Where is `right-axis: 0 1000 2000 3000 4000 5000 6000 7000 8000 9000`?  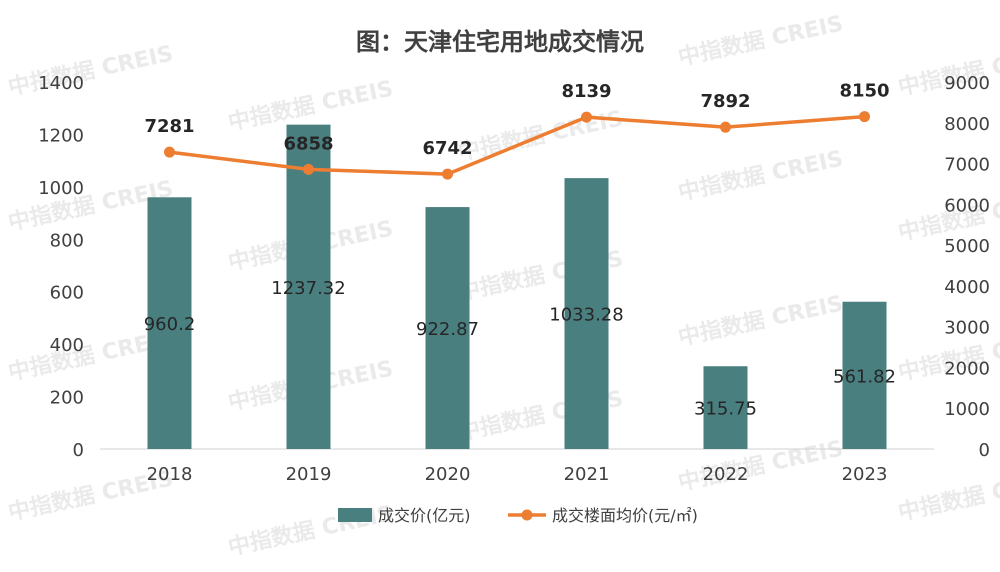
right-axis: 0 1000 2000 3000 4000 5000 6000 7000 8000 9000 is located at coordinates (967, 267).